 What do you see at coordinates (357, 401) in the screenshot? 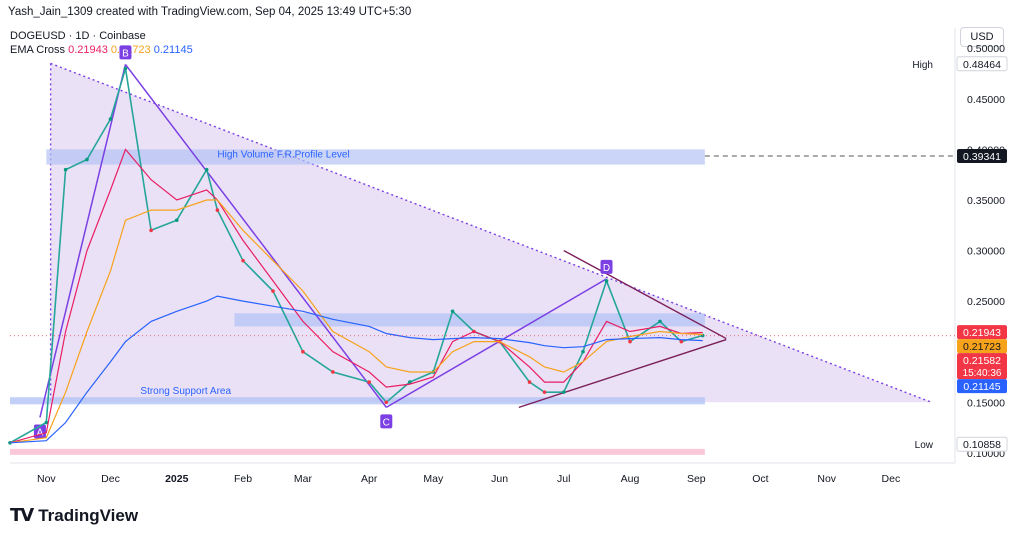
I see `support-zone` at bounding box center [357, 401].